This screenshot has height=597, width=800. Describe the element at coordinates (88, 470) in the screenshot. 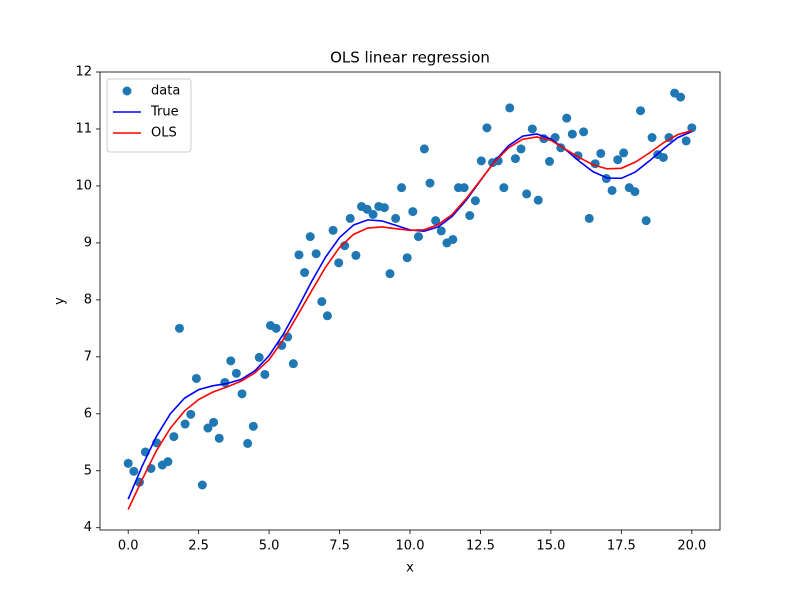

I see `y-tick-label: 5` at that location.